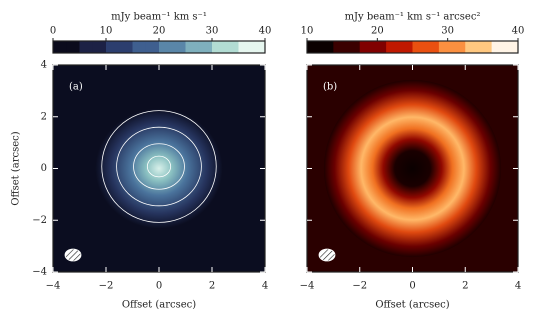 The image size is (535, 324). What do you see at coordinates (413, 17) in the screenshot?
I see `colorbar-label: mJy beam⁻¹ km s⁻¹ arcsec²` at bounding box center [413, 17].